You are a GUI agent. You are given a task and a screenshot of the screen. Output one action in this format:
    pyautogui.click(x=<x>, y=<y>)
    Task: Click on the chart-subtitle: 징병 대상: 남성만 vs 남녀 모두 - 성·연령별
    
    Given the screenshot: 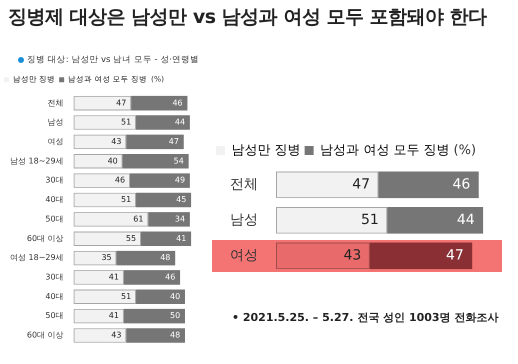 What is the action you would take?
    pyautogui.click(x=113, y=60)
    